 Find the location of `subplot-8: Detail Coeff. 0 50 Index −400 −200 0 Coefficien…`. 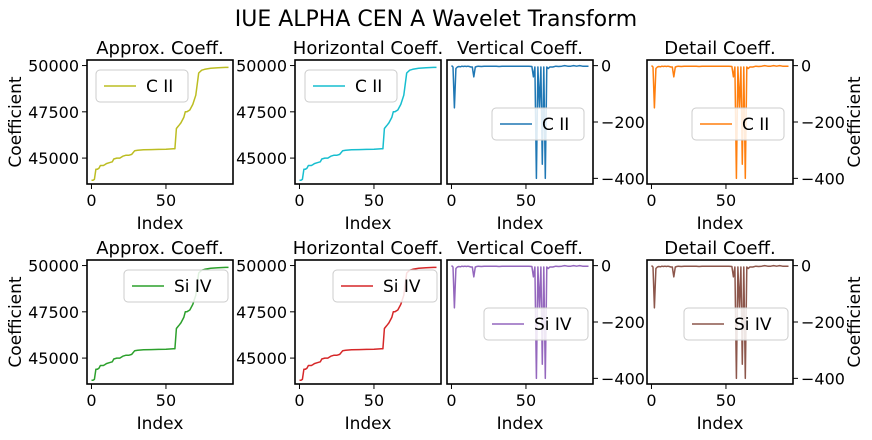

subplot-8: Detail Coeff. 0 50 Index −400 −200 0 Coefficien… is located at coordinates (755, 336).